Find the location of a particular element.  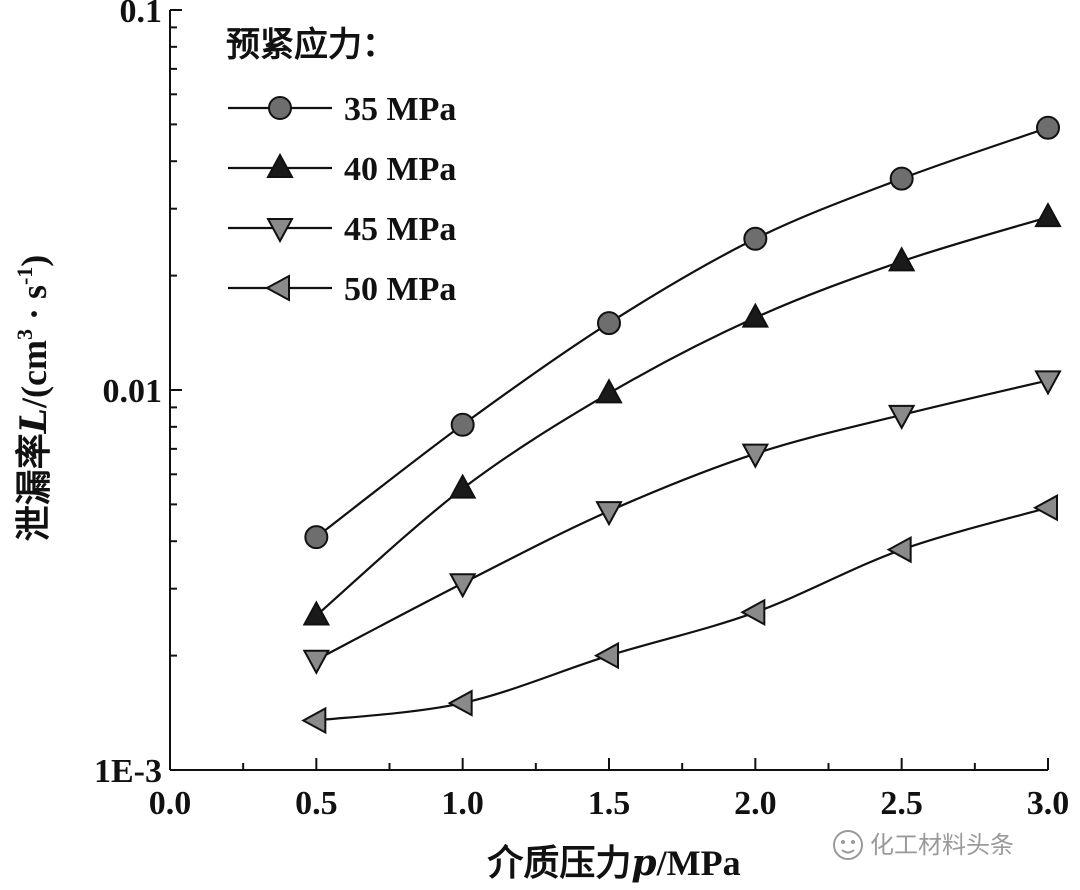

x-axis-title-unit: /MPa is located at coordinates (698, 863).